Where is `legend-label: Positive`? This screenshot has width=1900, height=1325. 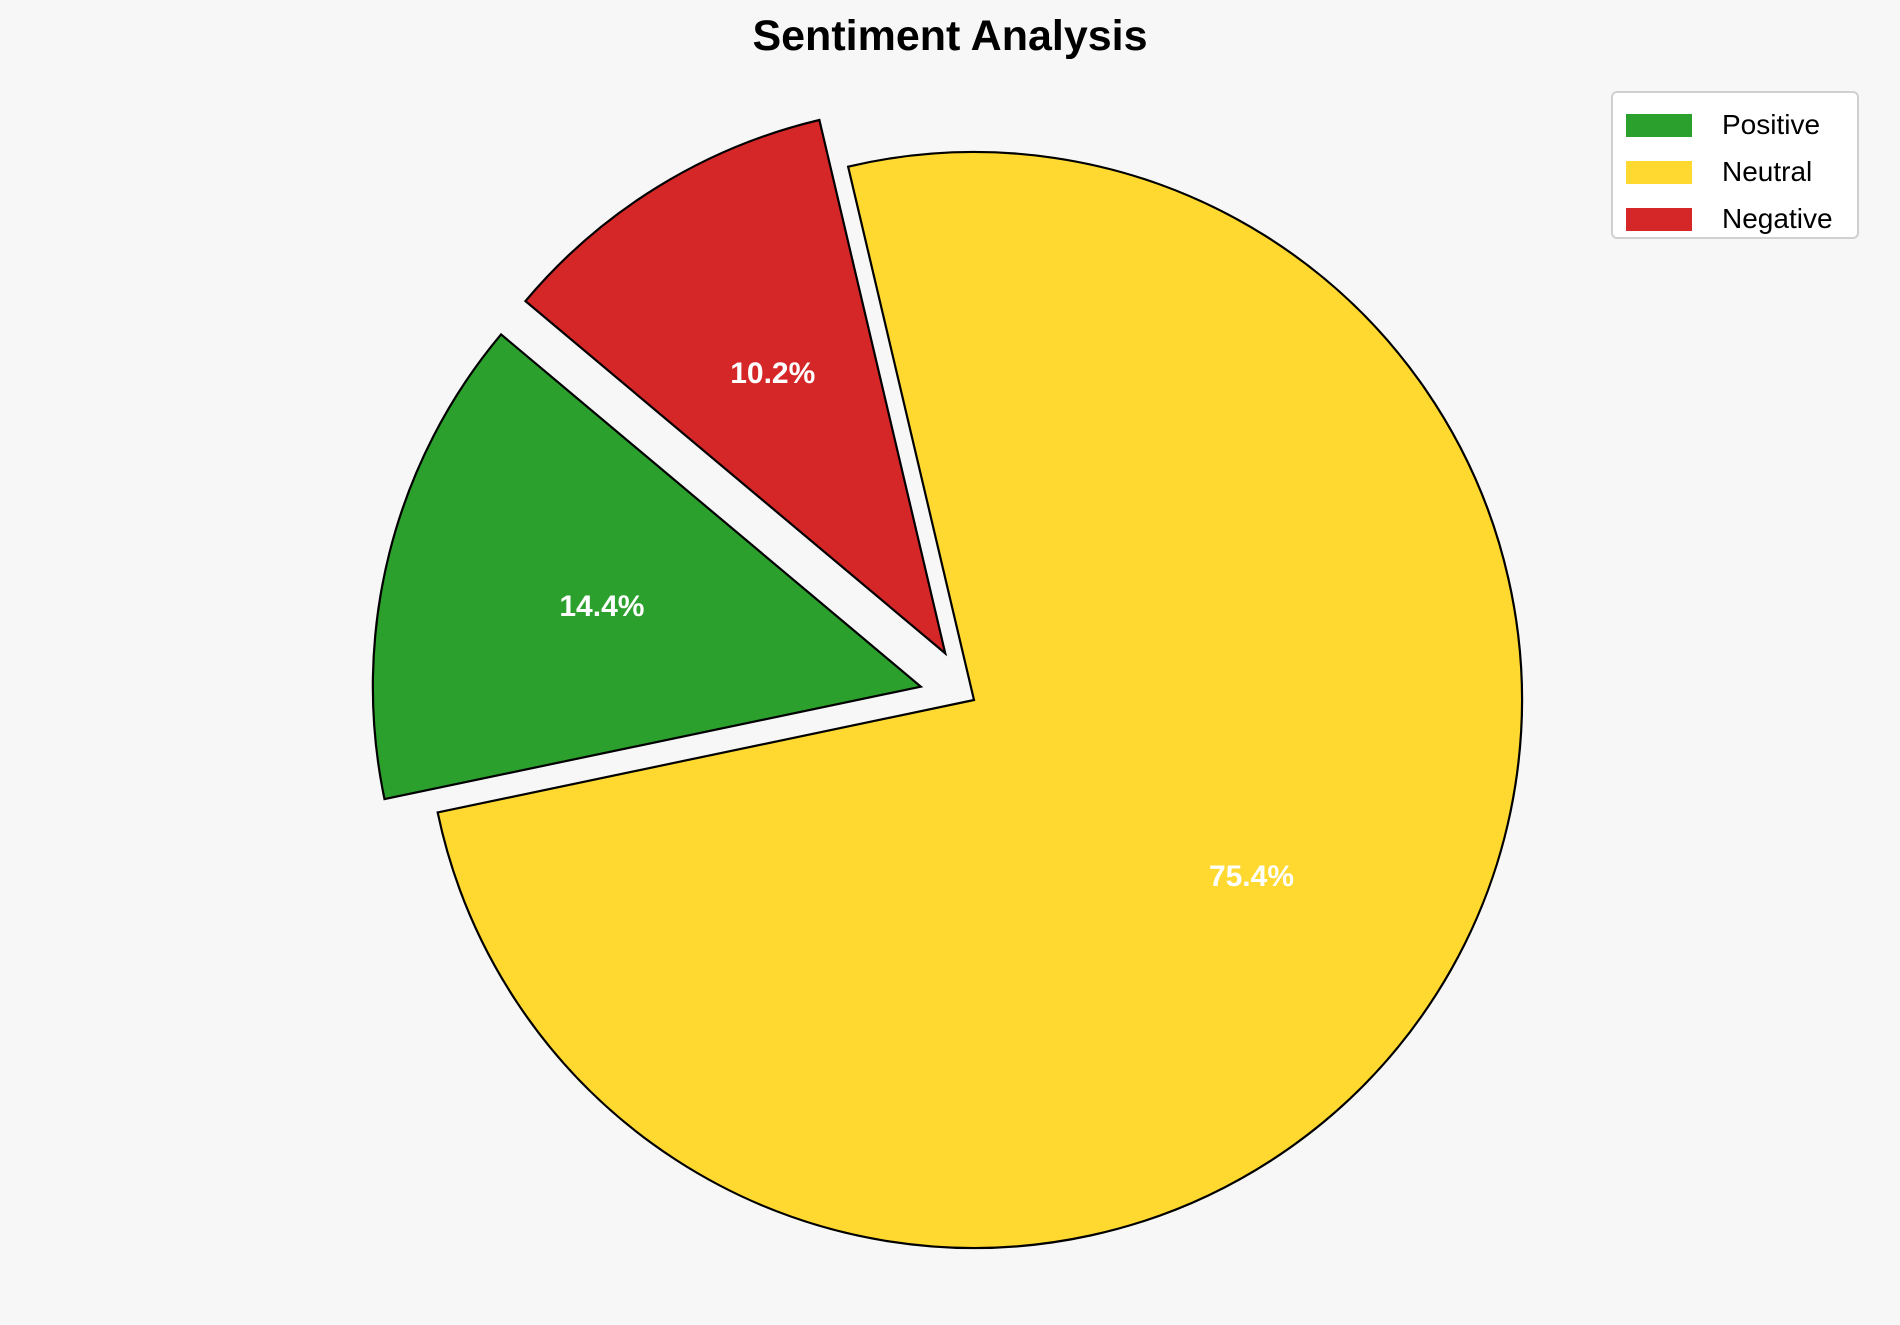 legend-label: Positive is located at coordinates (1771, 124).